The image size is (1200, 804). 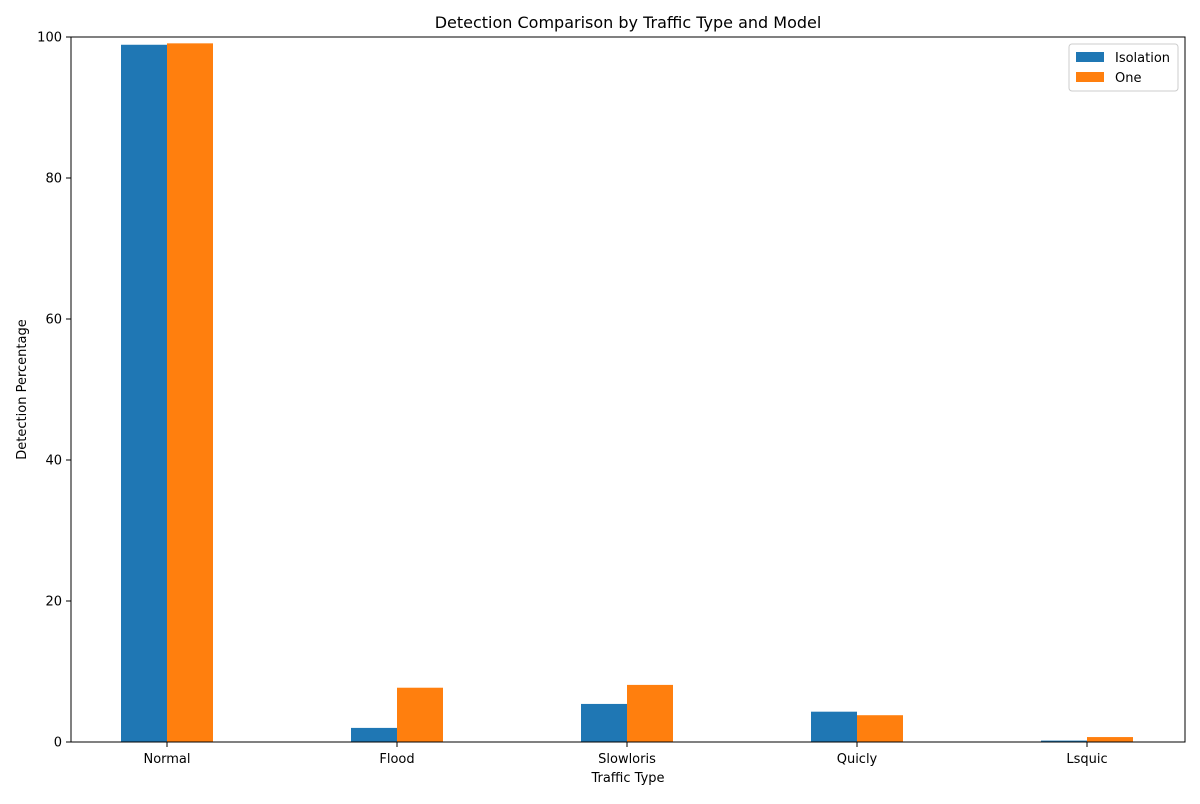 What do you see at coordinates (1123, 67) in the screenshot?
I see `legend: Isolation One` at bounding box center [1123, 67].